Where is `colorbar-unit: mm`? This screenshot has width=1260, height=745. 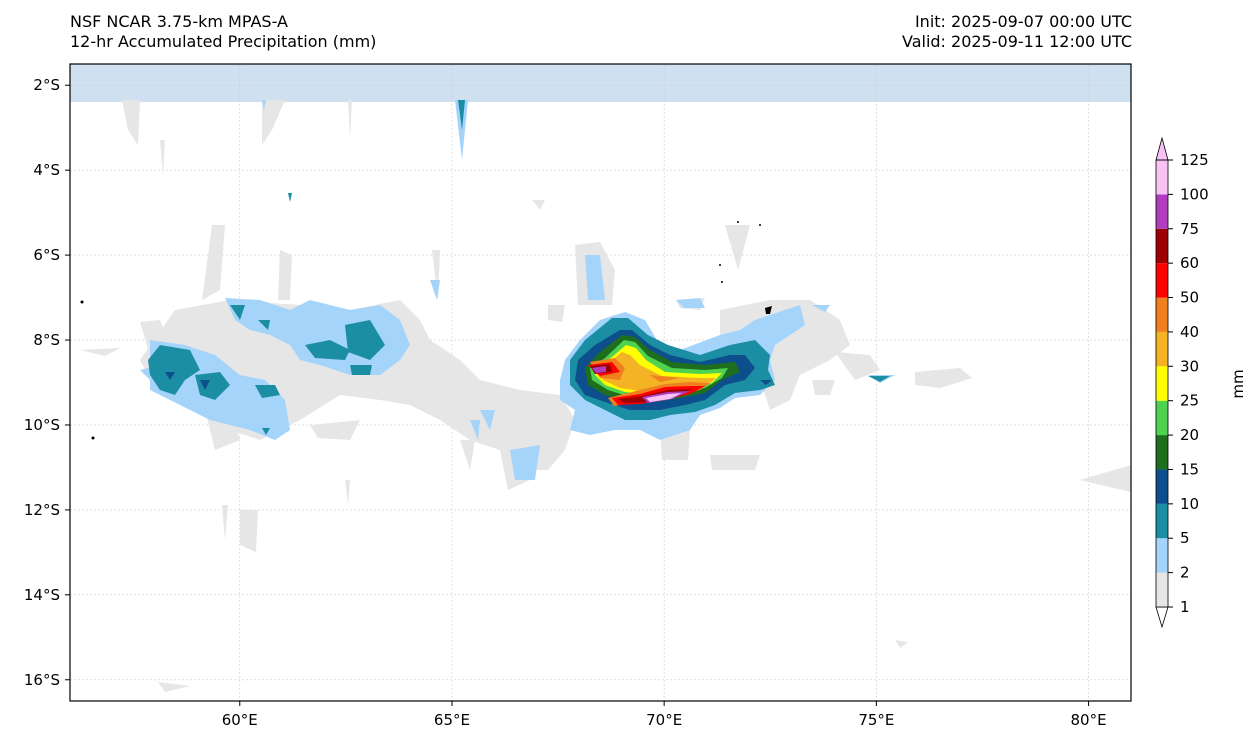
colorbar-unit: mm is located at coordinates (1238, 383).